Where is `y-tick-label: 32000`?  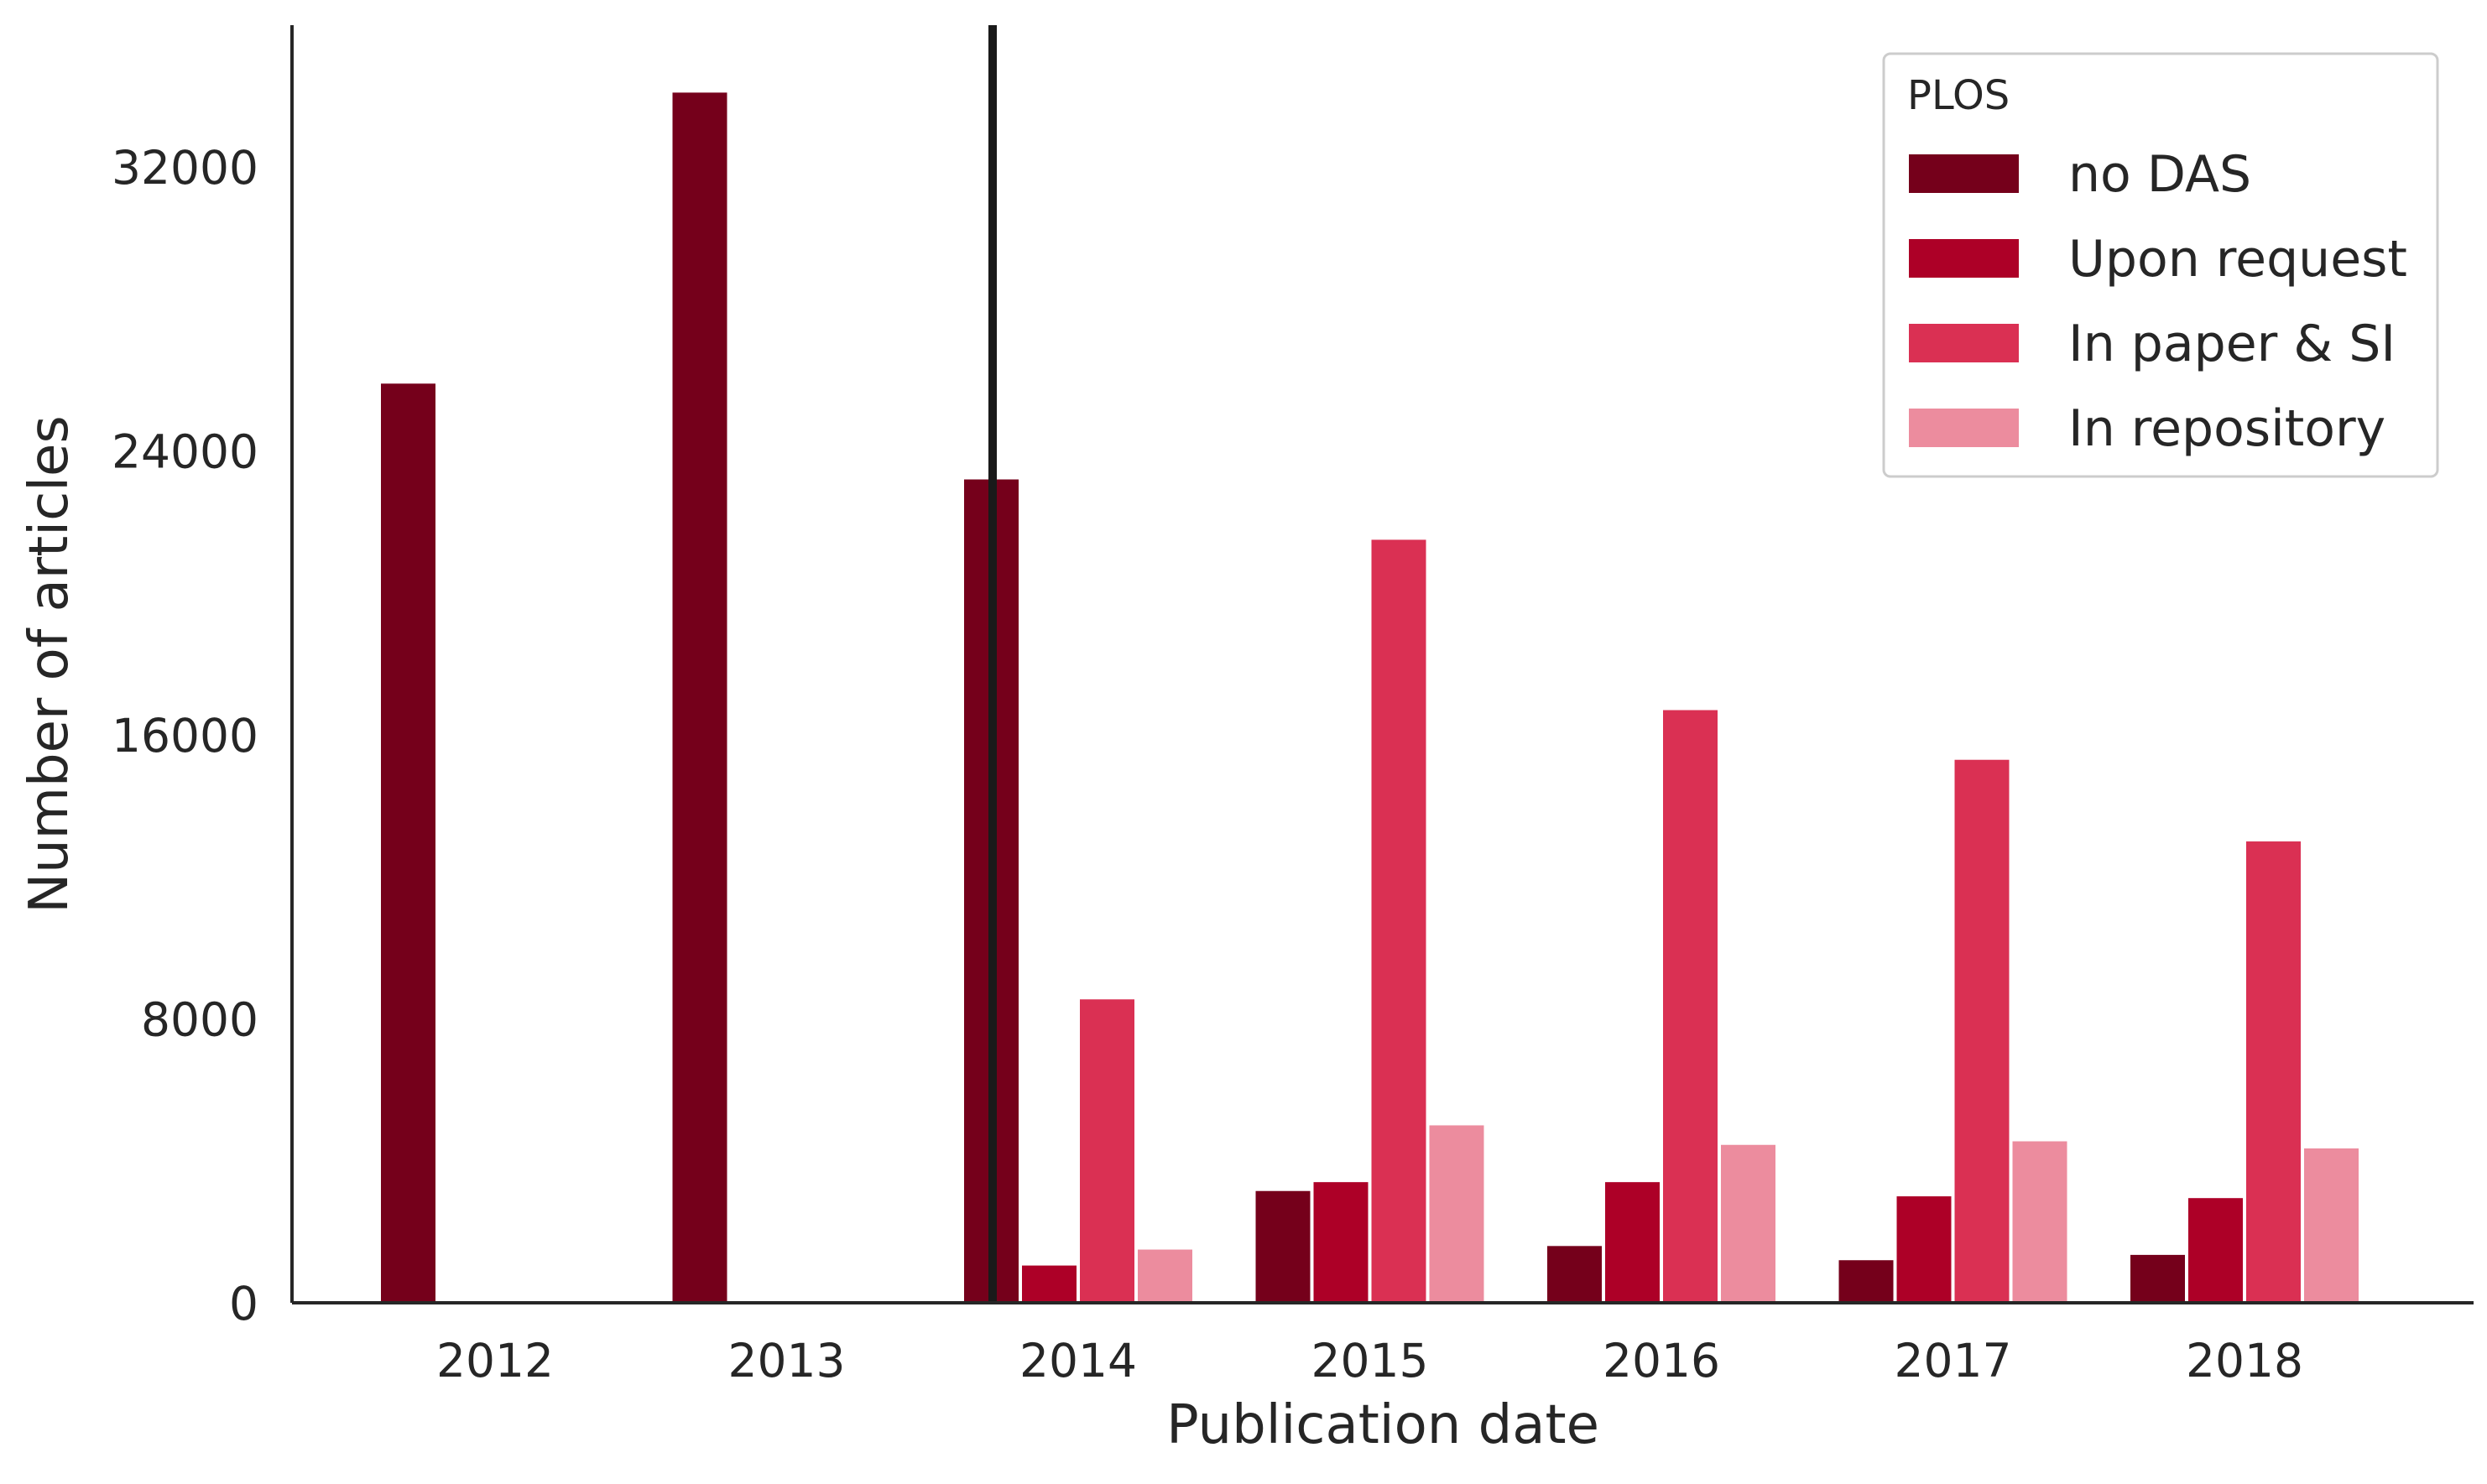
y-tick-label: 32000 is located at coordinates (185, 168).